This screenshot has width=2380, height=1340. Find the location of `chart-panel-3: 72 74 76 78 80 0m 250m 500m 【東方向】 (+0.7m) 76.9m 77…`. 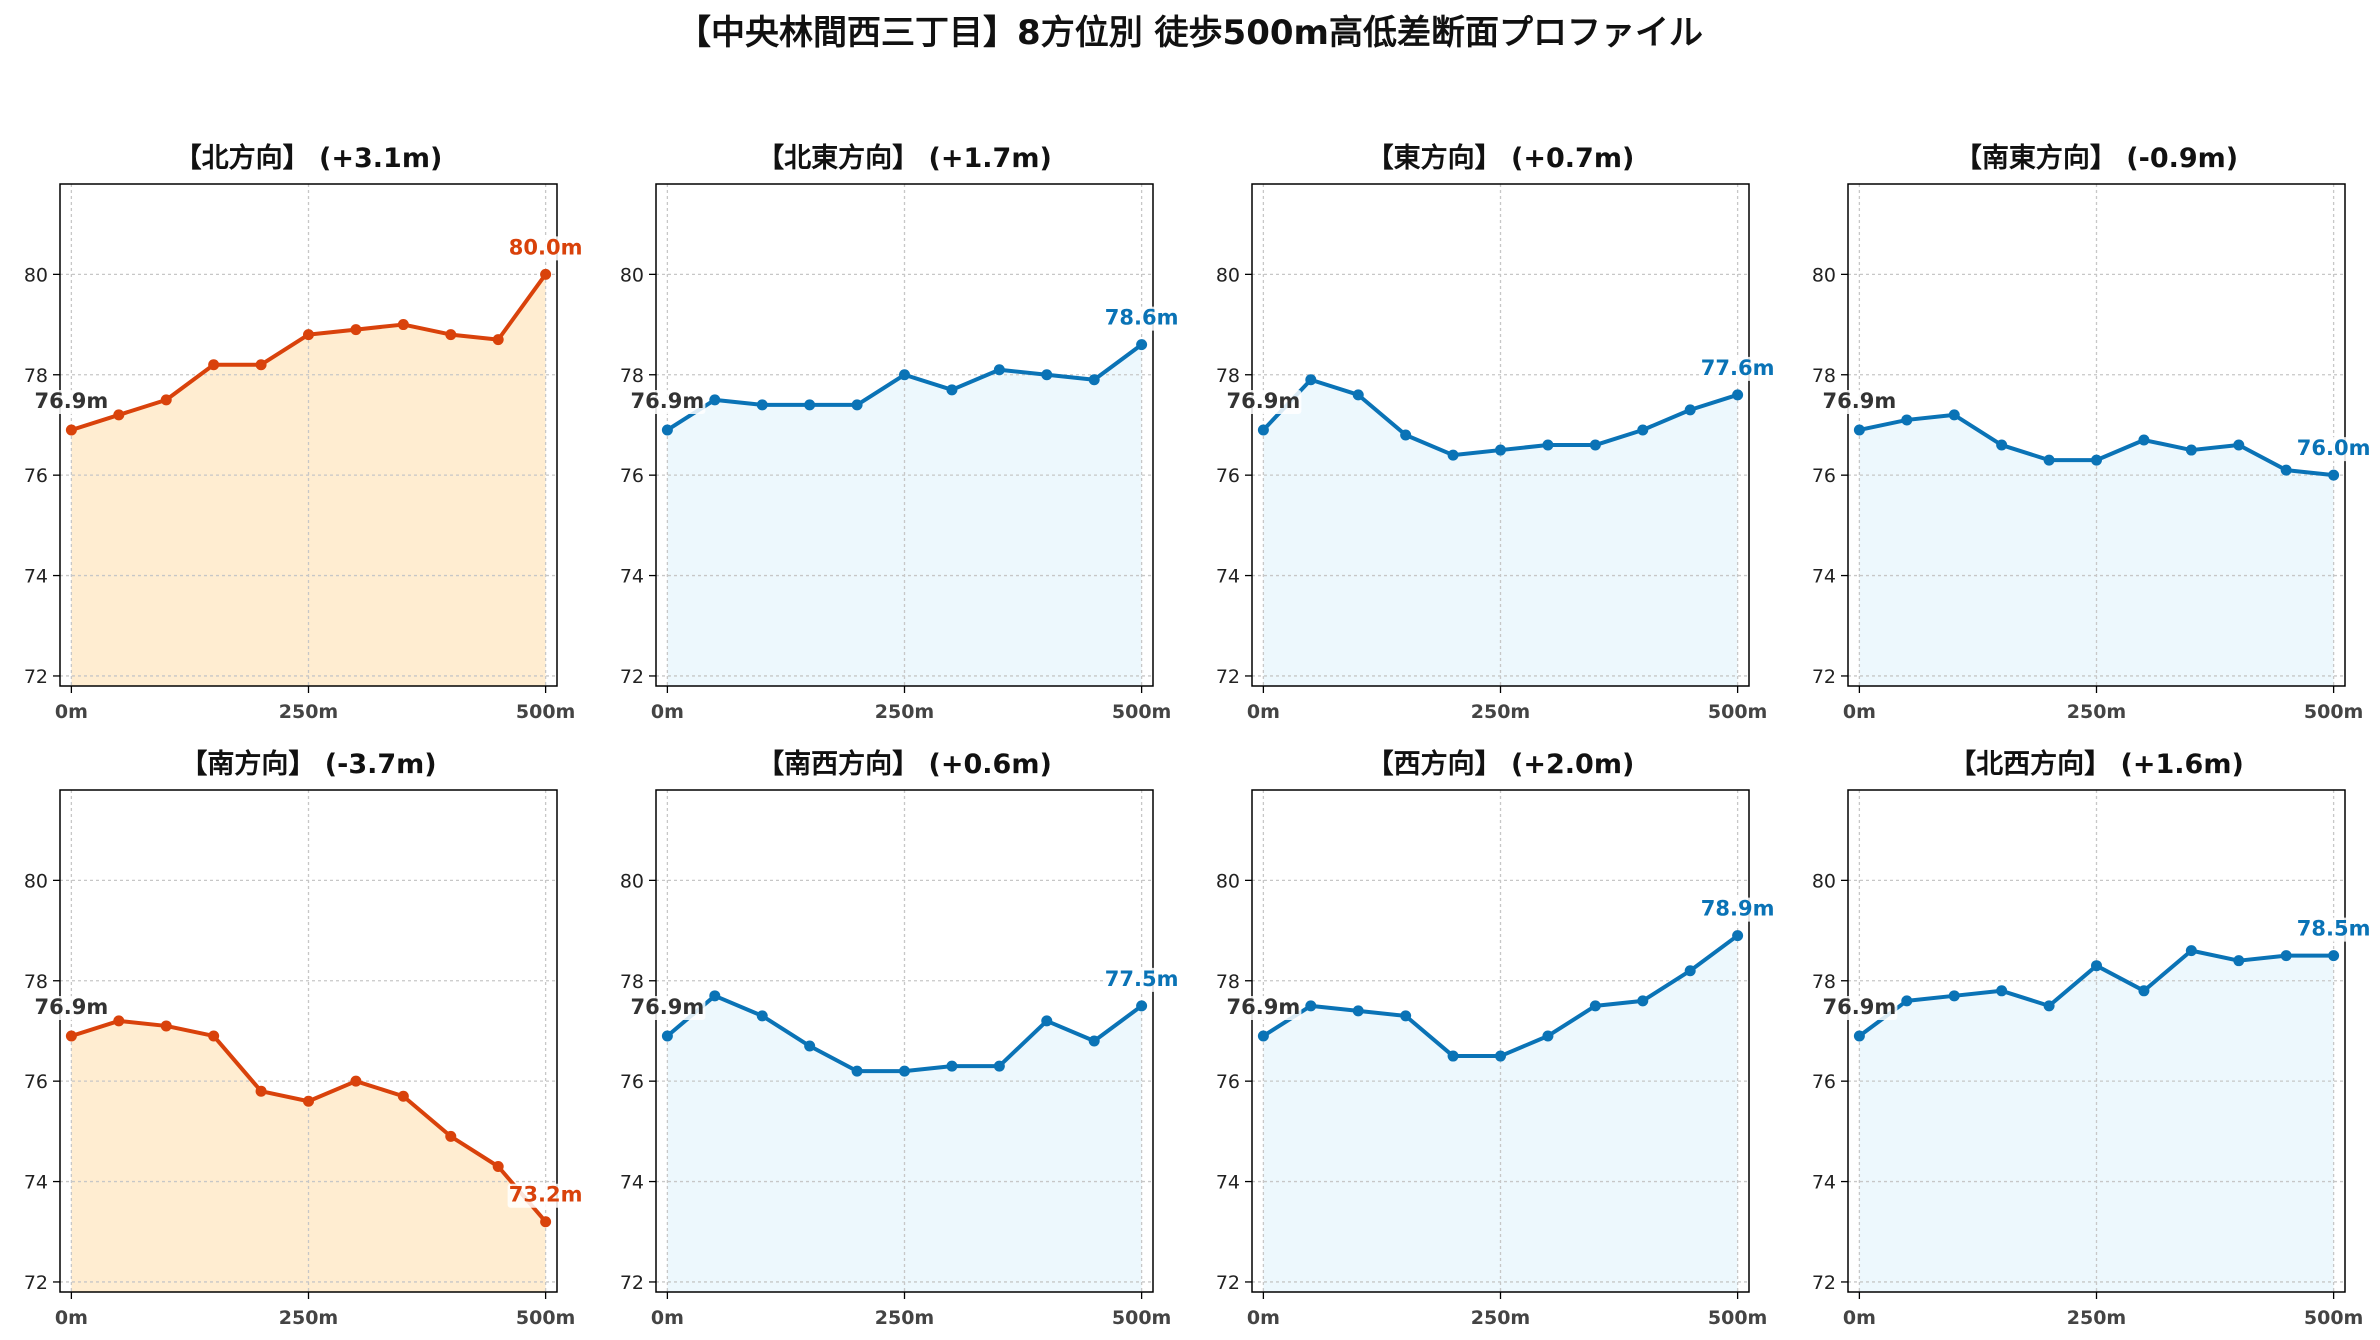

chart-panel-3: 72 74 76 78 80 0m 250m 500m 【東方向】 (+0.7m) 76.9m 77… is located at coordinates (1496, 432).